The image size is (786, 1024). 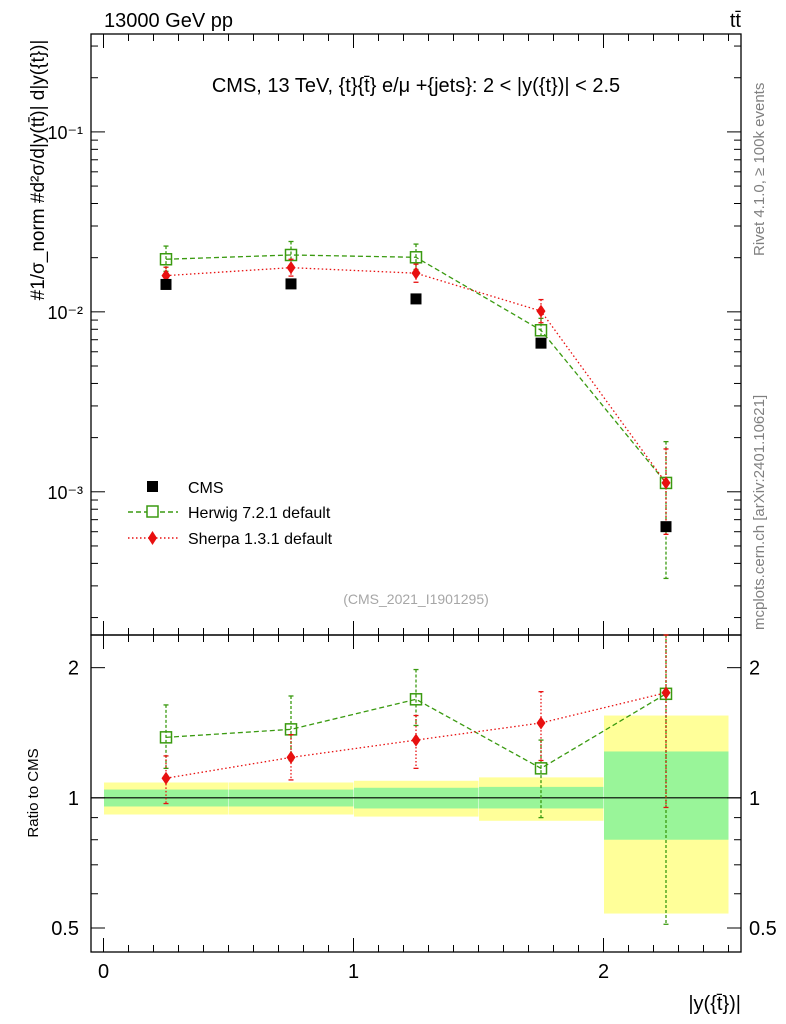 What do you see at coordinates (754, 799) in the screenshot?
I see `ratio-y-tick-label-right: 1` at bounding box center [754, 799].